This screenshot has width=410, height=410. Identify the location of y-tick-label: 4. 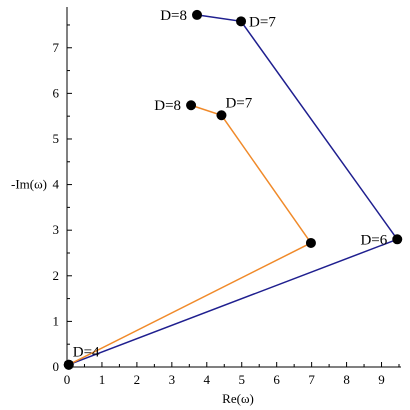
(56, 184).